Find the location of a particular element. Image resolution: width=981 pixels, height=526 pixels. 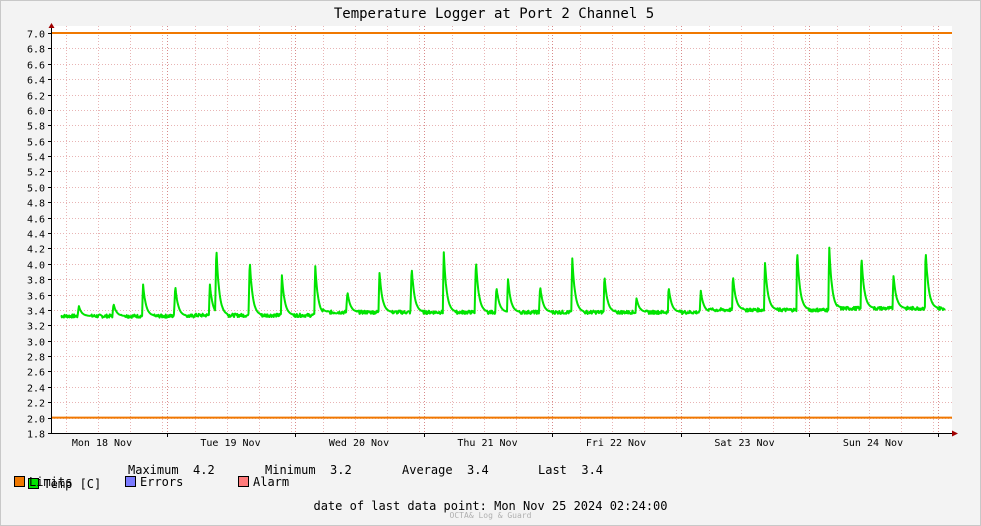

credit-text: OCTA& Log & Guard is located at coordinates (490, 515).